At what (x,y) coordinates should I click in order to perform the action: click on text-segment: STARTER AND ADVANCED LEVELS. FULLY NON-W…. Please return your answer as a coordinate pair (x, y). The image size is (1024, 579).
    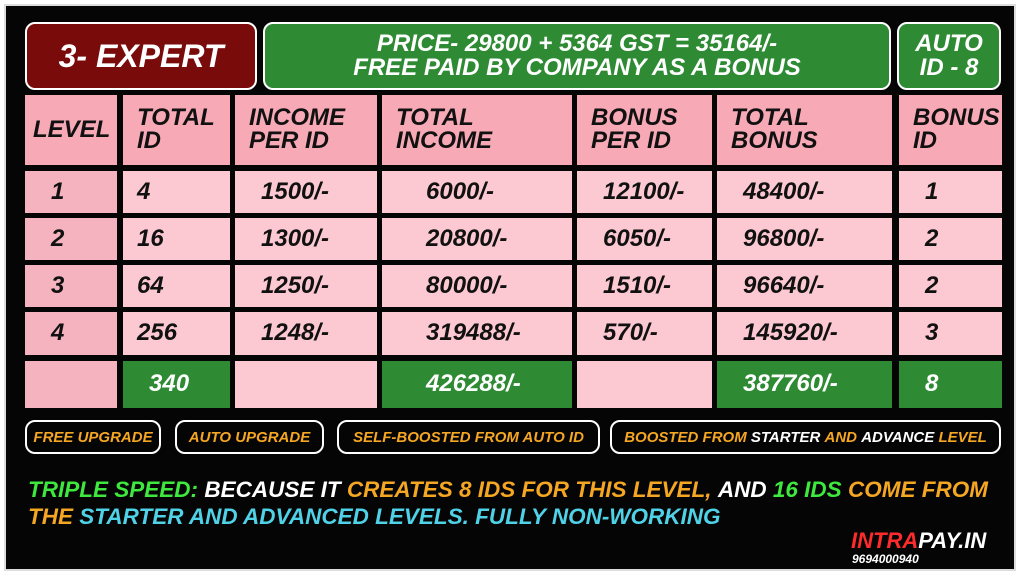
    Looking at the image, I should click on (400, 516).